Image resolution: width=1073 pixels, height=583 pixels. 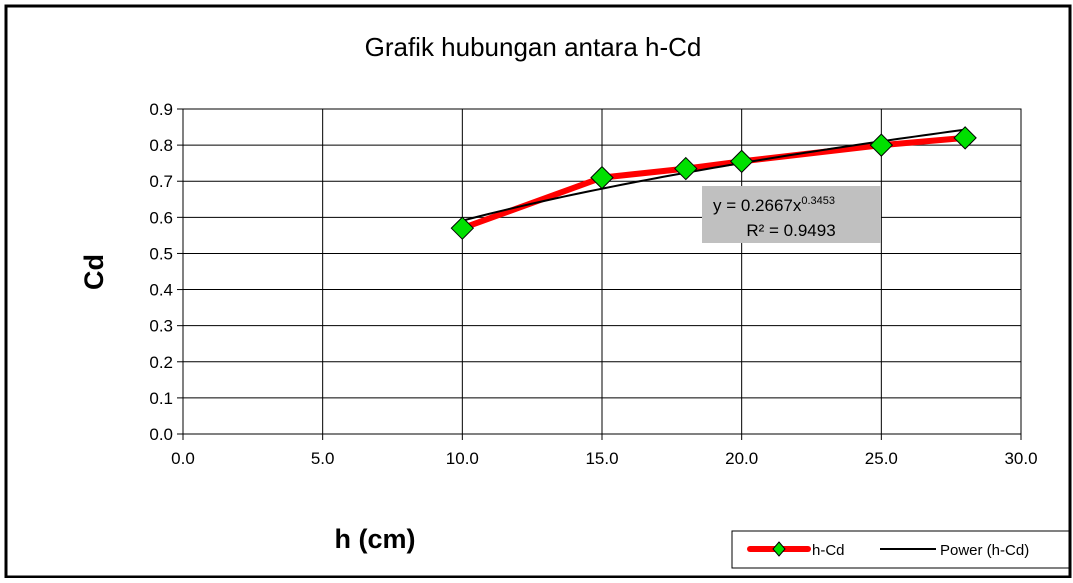 What do you see at coordinates (161, 398) in the screenshot?
I see `y-tick-label: 0.1` at bounding box center [161, 398].